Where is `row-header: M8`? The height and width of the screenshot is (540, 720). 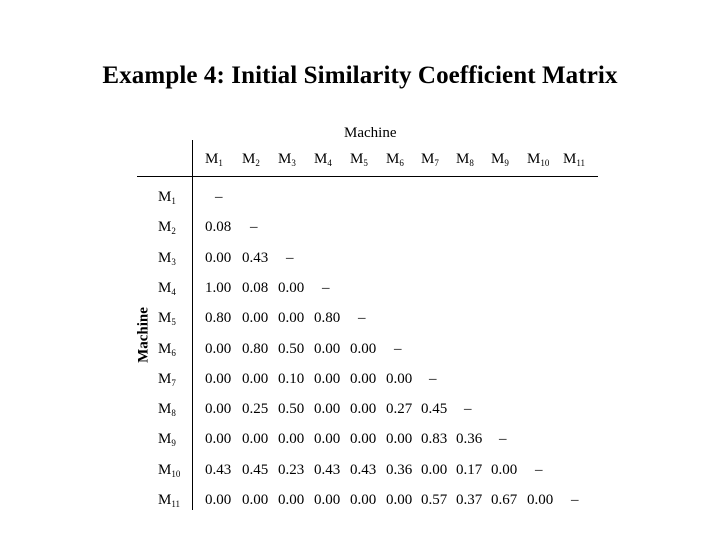
row-header: M8 is located at coordinates (167, 409).